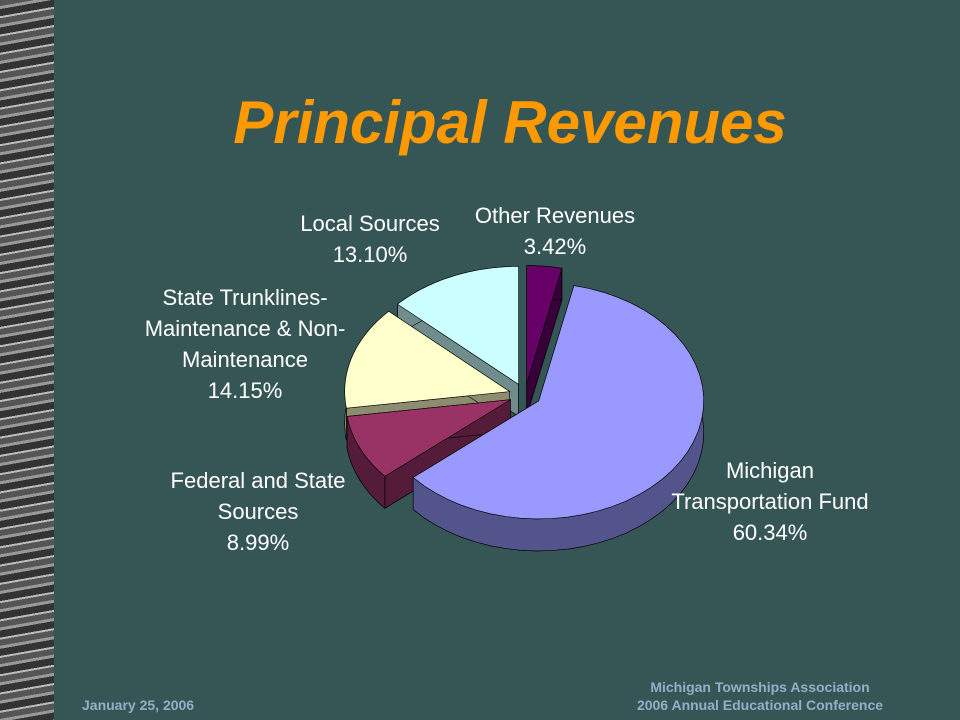 This screenshot has width=960, height=720. Describe the element at coordinates (760, 687) in the screenshot. I see `footer-organization: Michigan Townships Association` at that location.